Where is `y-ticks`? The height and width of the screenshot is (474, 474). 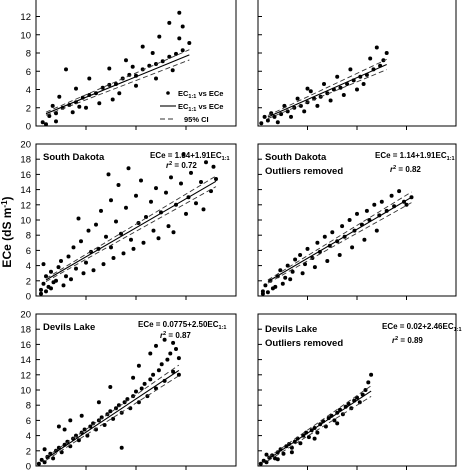 y-ticks is located at coordinates (332, 221).